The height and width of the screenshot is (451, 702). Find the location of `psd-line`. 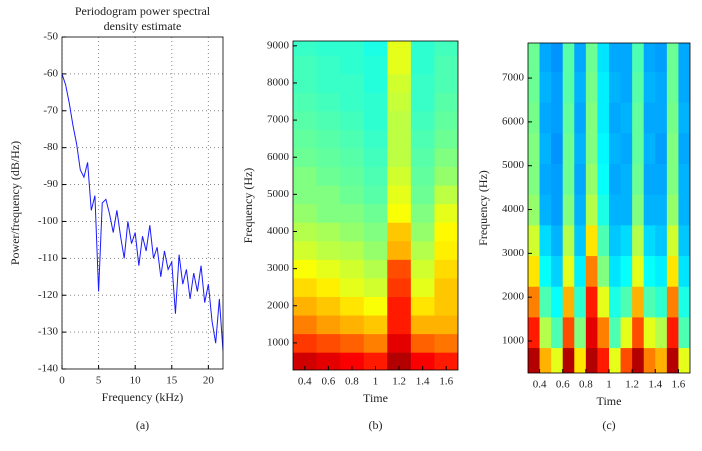

psd-line is located at coordinates (142, 212).